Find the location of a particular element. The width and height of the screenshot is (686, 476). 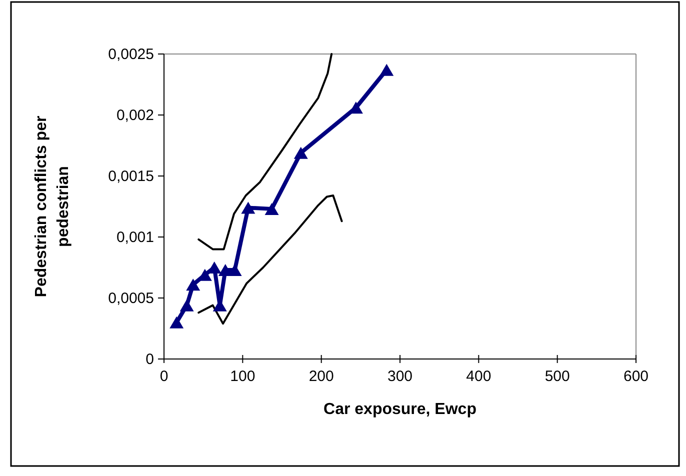

x-tick-label: 300 is located at coordinates (400, 376).